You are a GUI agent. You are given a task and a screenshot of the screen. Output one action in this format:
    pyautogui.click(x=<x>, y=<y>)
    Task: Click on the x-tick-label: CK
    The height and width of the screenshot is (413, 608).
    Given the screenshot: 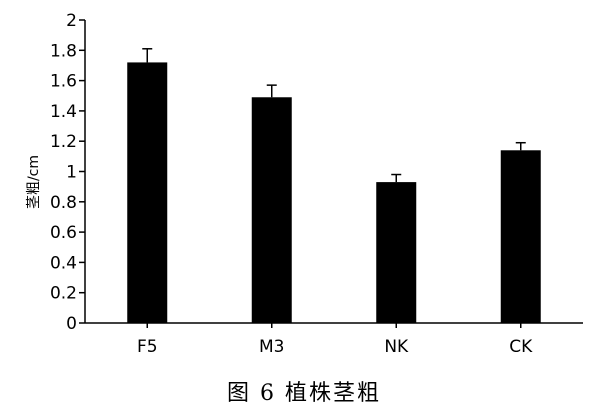 What is the action you would take?
    pyautogui.click(x=521, y=347)
    